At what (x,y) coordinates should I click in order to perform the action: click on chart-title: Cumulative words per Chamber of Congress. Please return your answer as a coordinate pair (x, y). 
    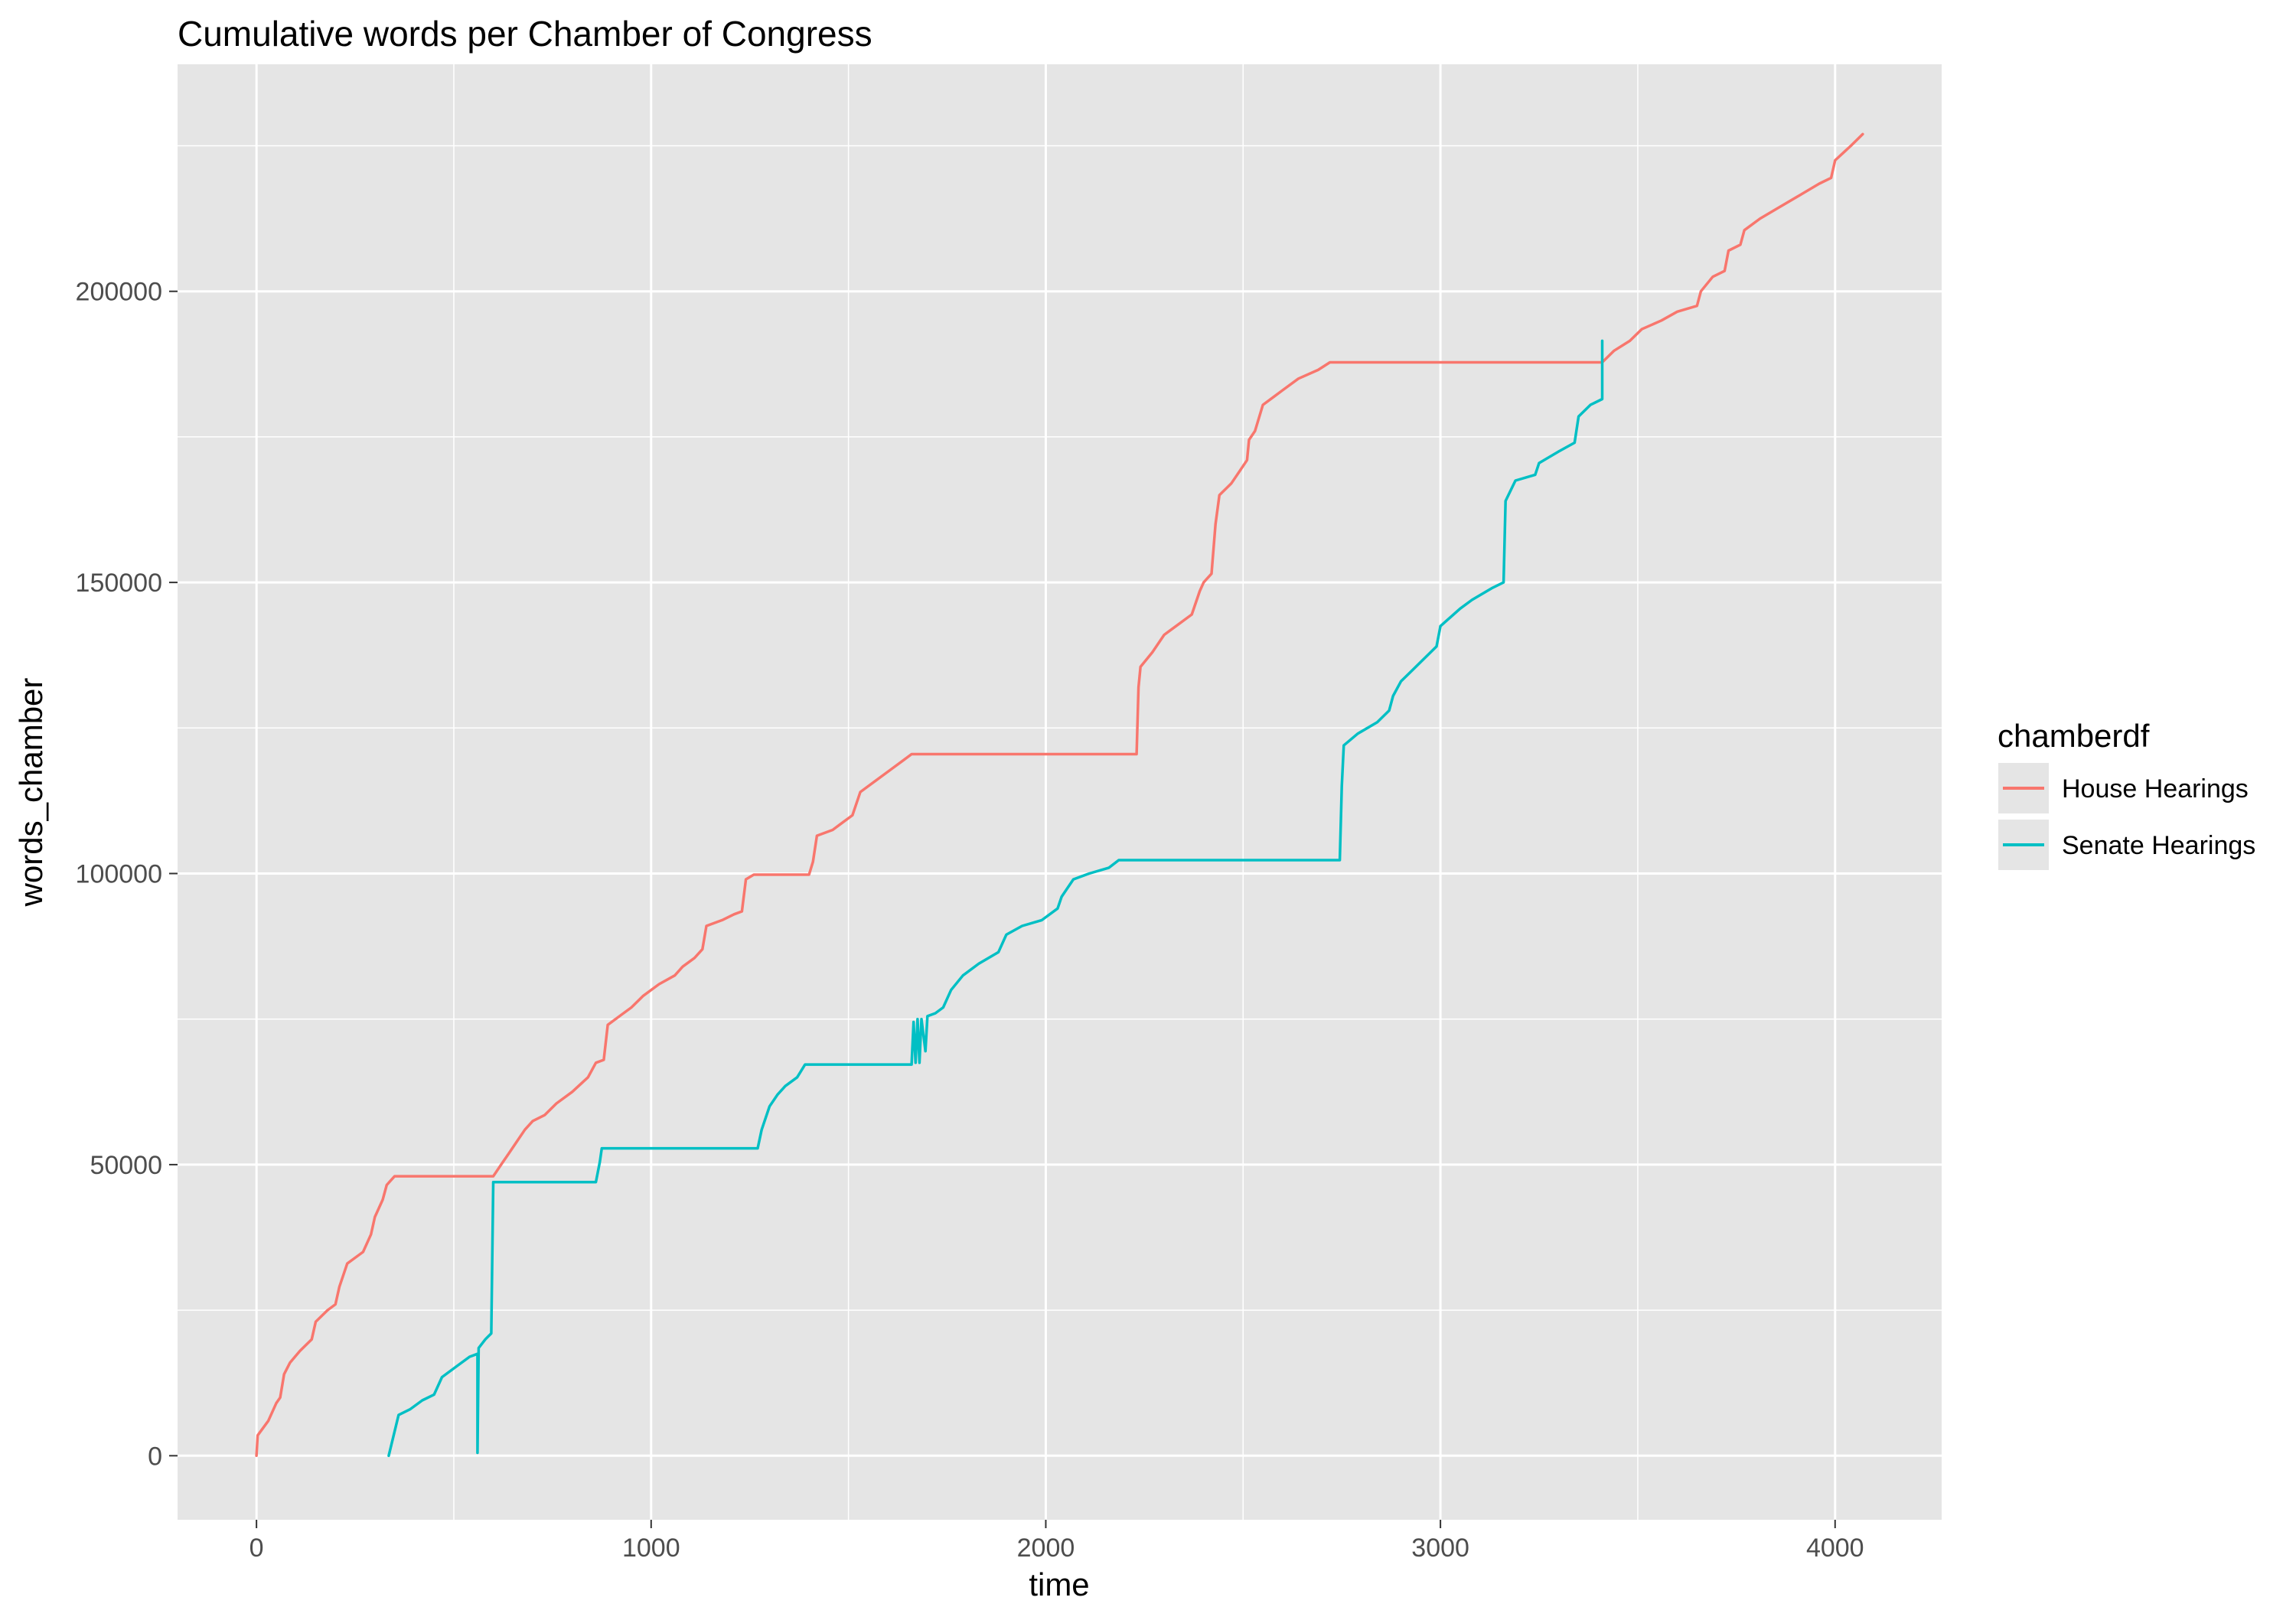
    Looking at the image, I should click on (525, 34).